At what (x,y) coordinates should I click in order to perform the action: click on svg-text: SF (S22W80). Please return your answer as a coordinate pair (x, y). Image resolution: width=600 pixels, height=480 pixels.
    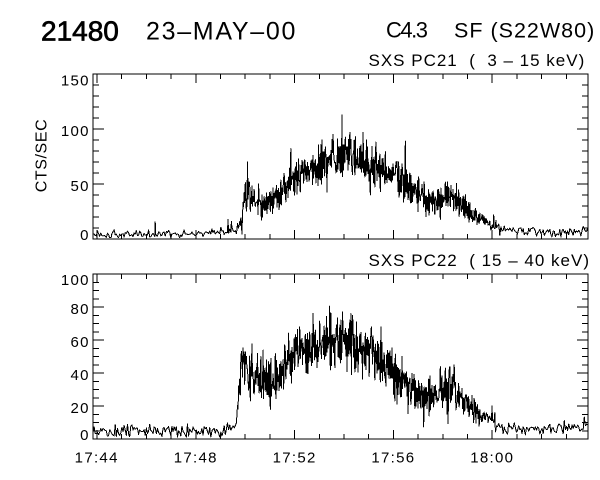
    Looking at the image, I should click on (524, 31).